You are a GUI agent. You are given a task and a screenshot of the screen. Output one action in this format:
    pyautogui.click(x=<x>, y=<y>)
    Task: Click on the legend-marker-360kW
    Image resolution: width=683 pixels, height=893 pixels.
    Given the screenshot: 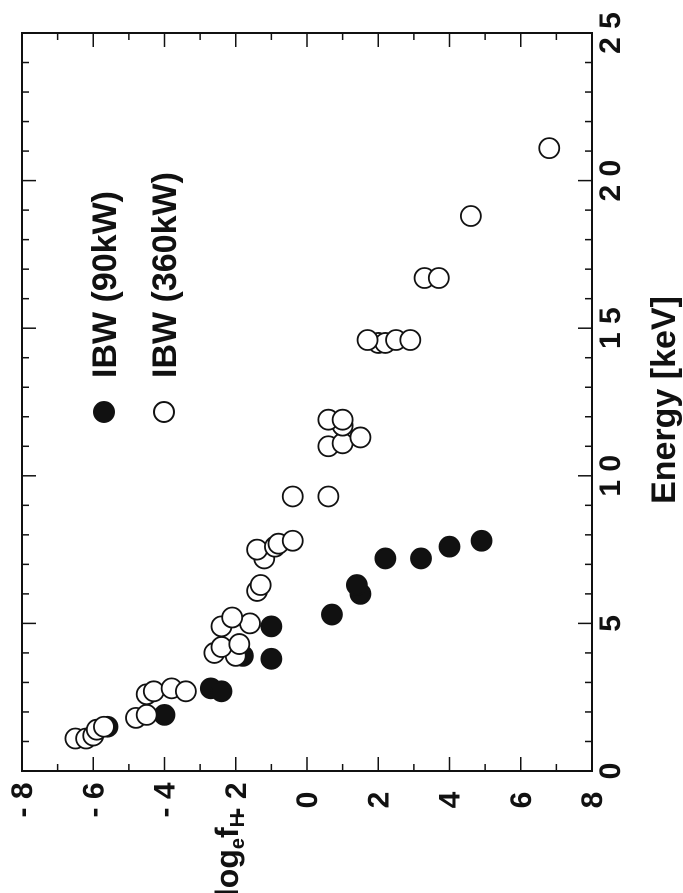 What is the action you would take?
    pyautogui.click(x=164, y=412)
    